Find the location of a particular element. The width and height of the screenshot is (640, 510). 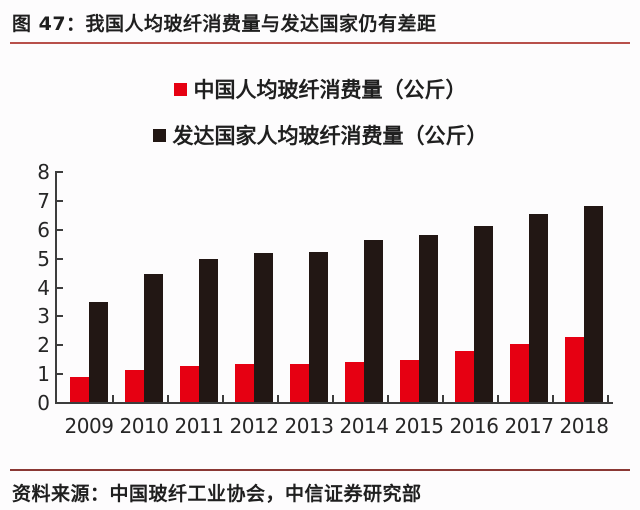

bar-china-2012 is located at coordinates (244, 383).